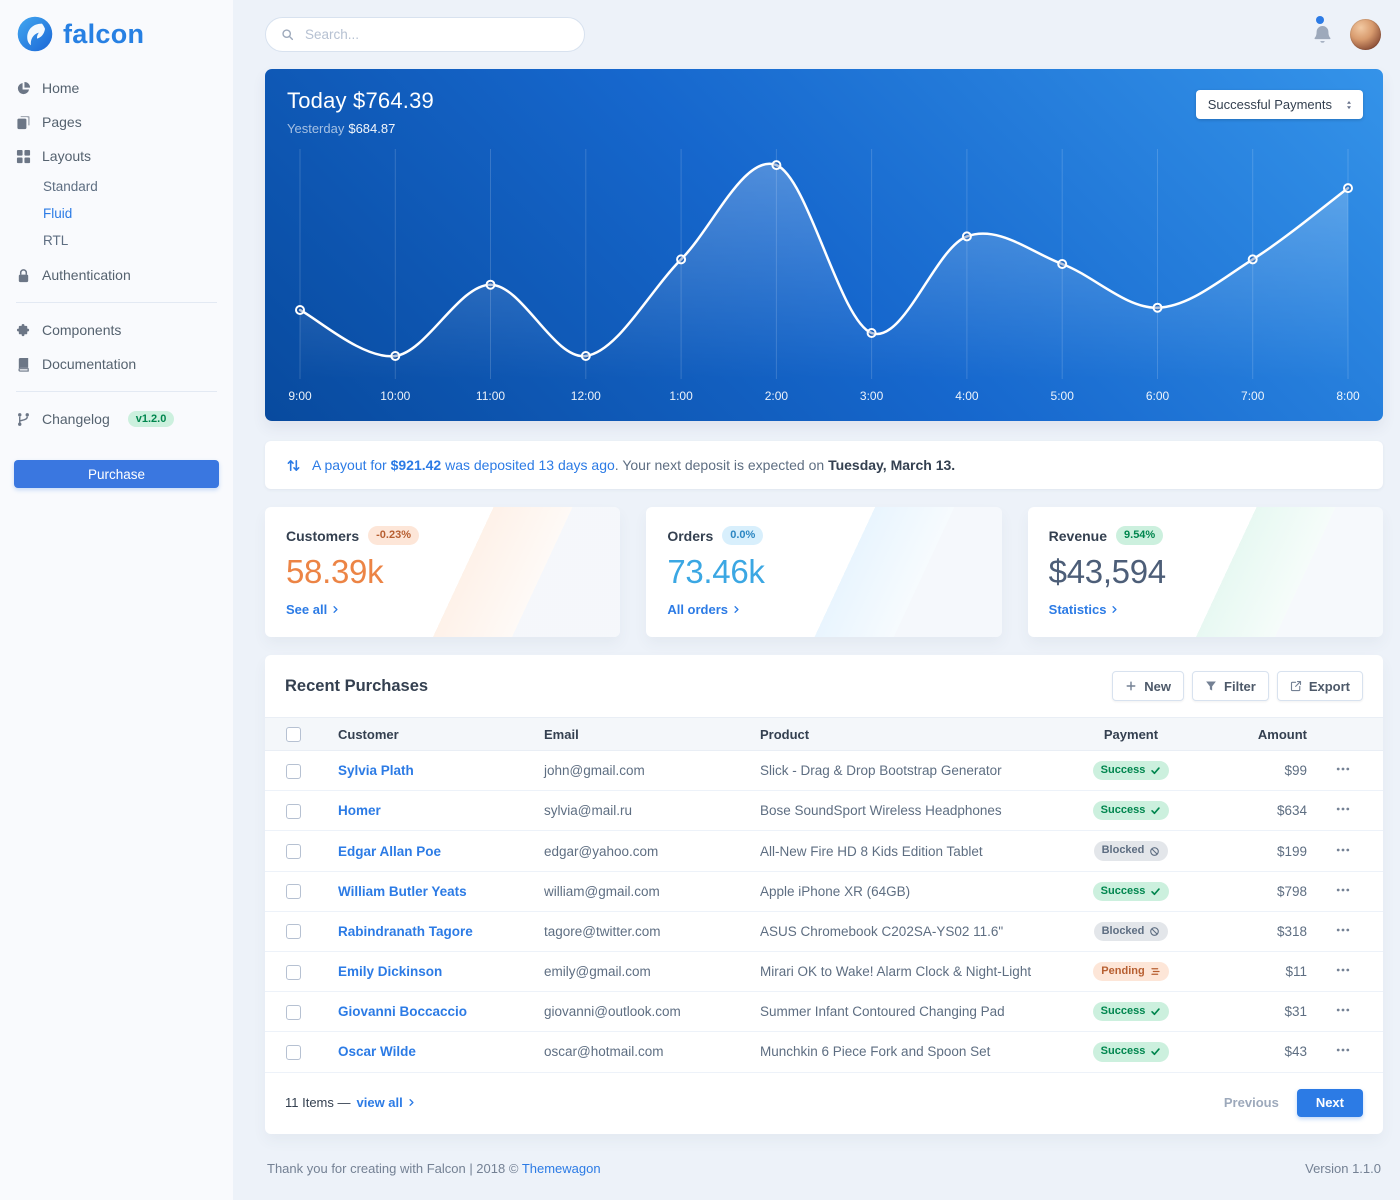  What do you see at coordinates (1155, 891) in the screenshot?
I see `check-icon` at bounding box center [1155, 891].